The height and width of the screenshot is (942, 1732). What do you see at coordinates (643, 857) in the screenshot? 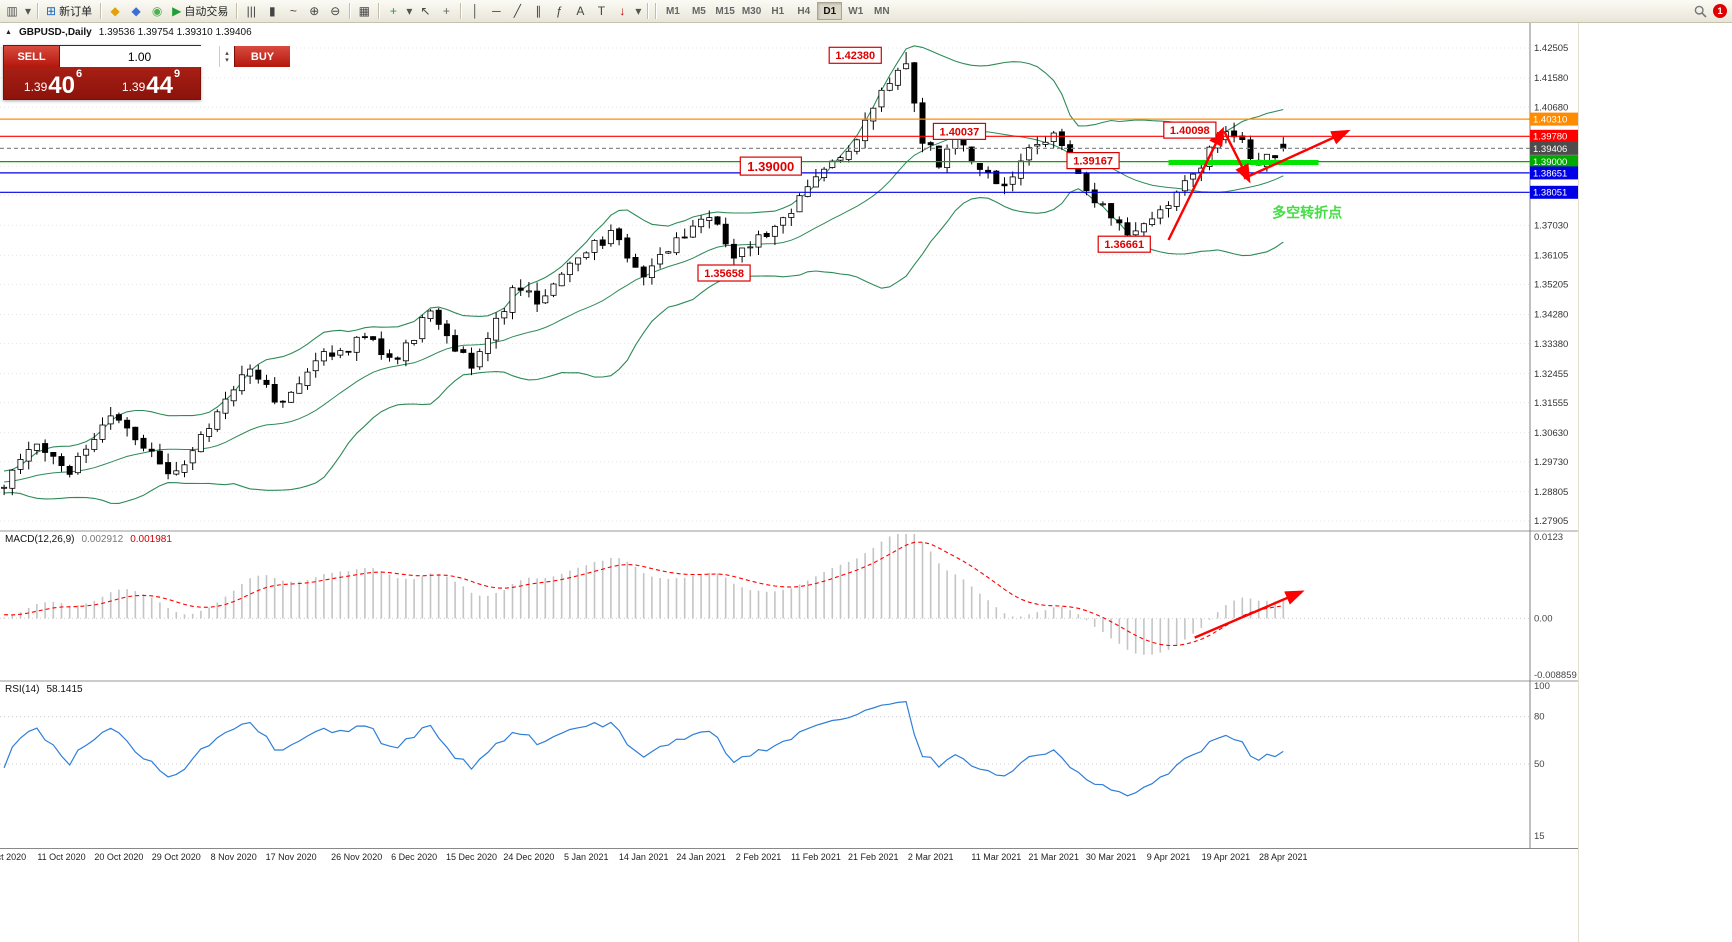
I see `date-label: 14 Jan 2021` at bounding box center [643, 857].